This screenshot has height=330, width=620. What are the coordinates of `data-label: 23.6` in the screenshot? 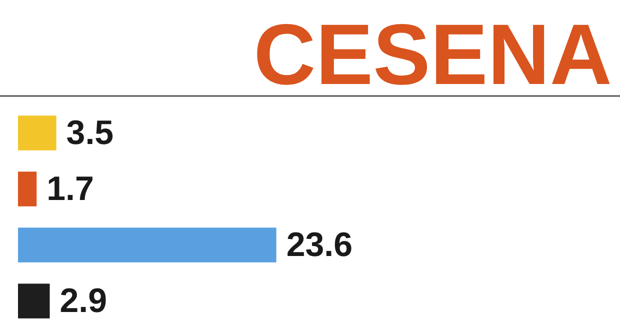 It's located at (319, 245).